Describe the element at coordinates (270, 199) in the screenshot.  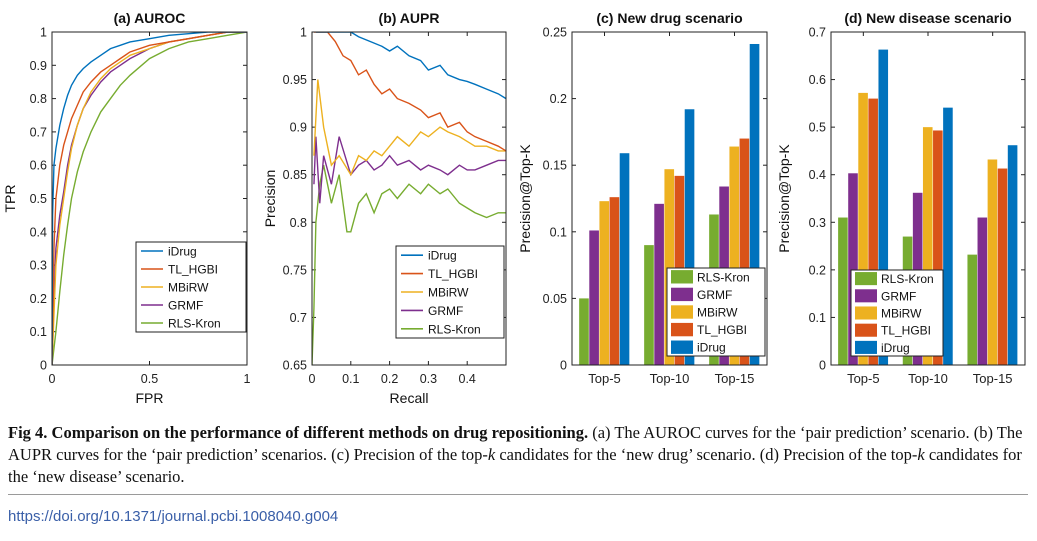
I see `y-axis-label: Precision` at that location.